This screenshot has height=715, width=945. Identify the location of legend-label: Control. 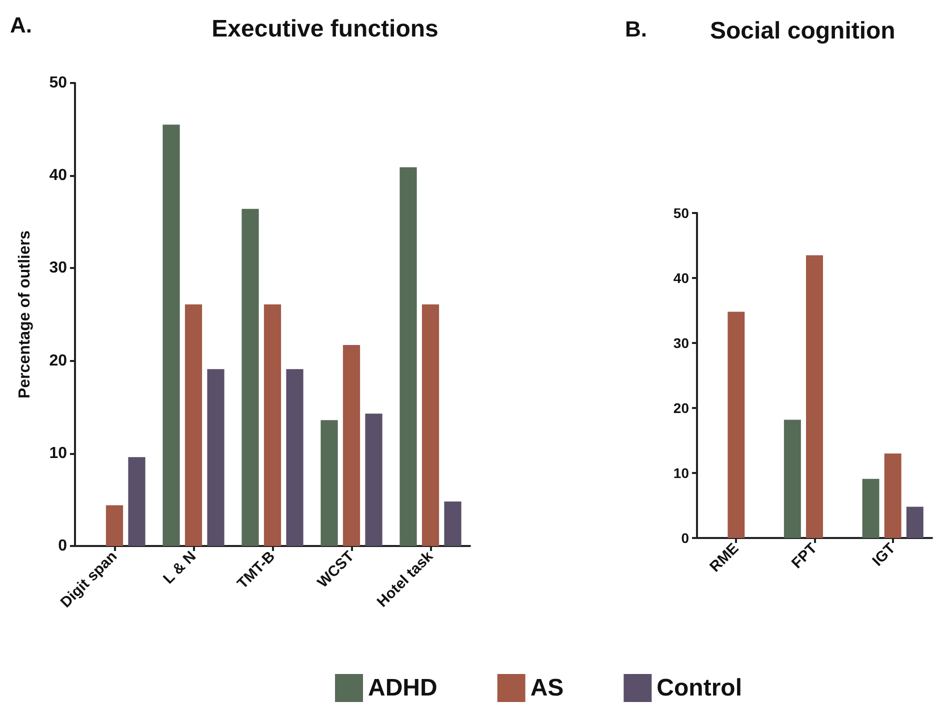
(699, 688).